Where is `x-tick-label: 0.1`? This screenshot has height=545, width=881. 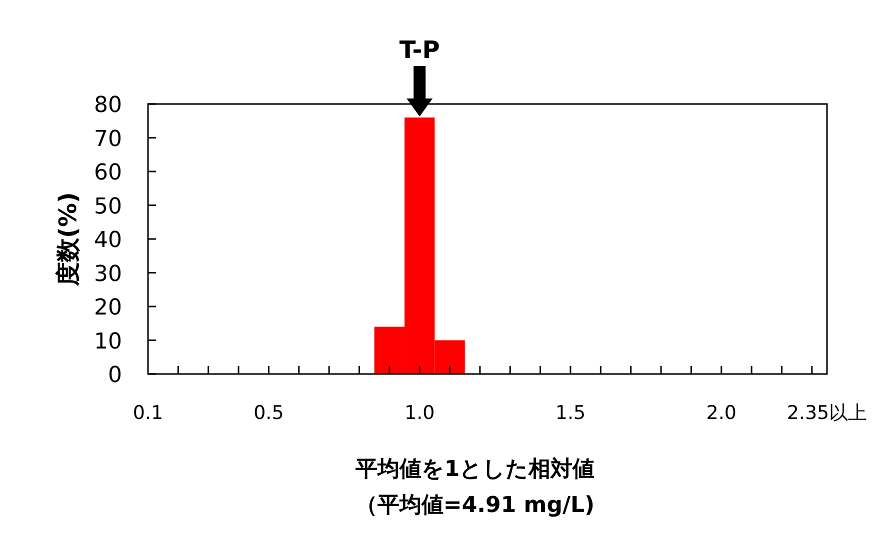 x-tick-label: 0.1 is located at coordinates (148, 413).